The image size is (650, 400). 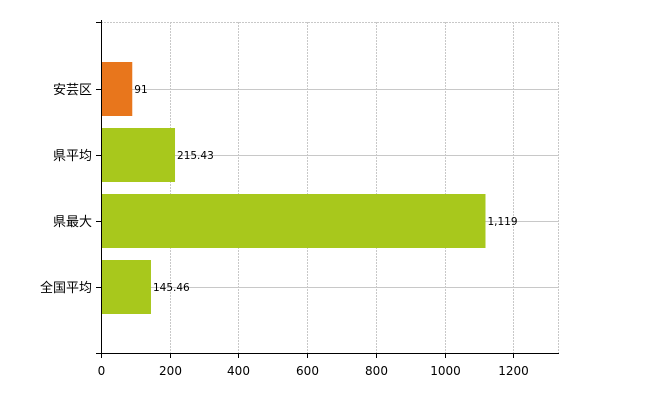 What do you see at coordinates (445, 371) in the screenshot?
I see `x-tick-label-1000: 1000` at bounding box center [445, 371].